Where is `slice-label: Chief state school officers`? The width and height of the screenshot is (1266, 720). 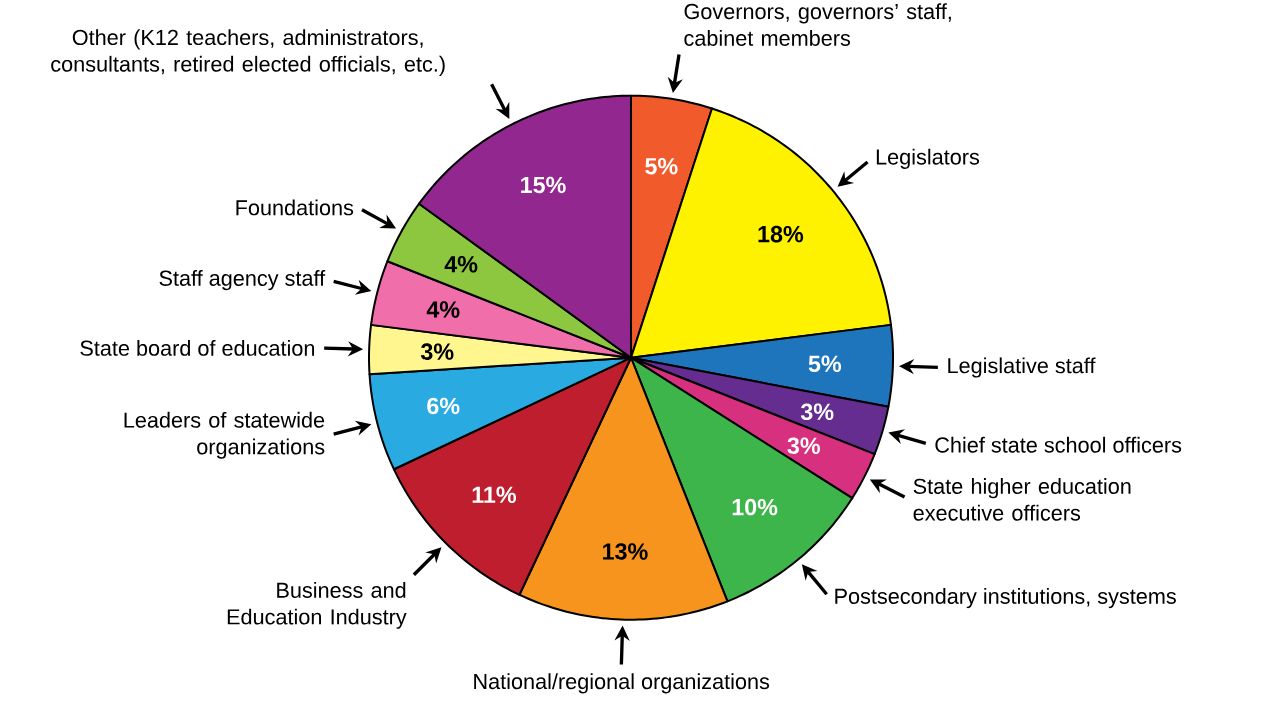 slice-label: Chief state school officers is located at coordinates (1058, 444).